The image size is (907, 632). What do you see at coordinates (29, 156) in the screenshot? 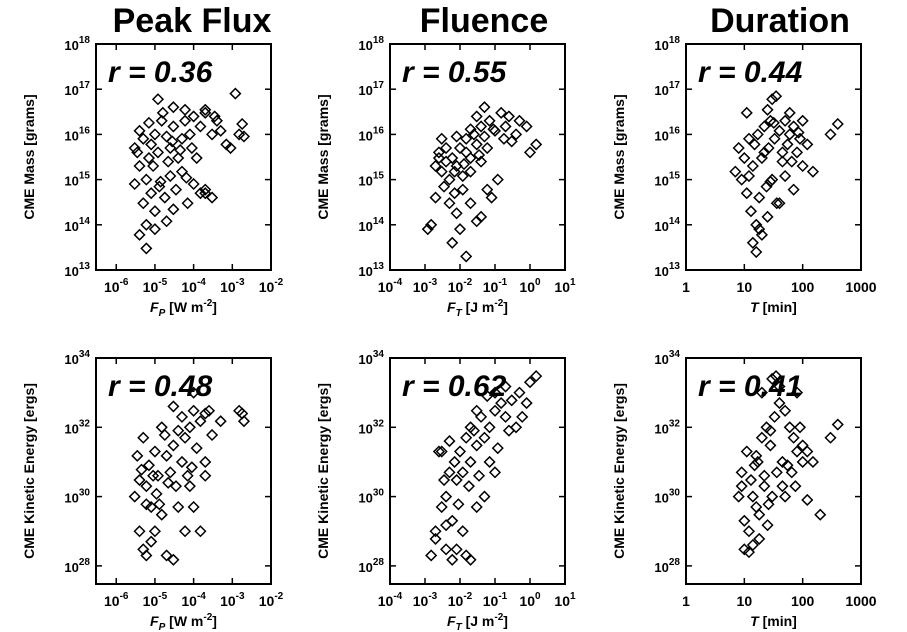
I see `y-axis-label: CME Mass [grams]` at bounding box center [29, 156].